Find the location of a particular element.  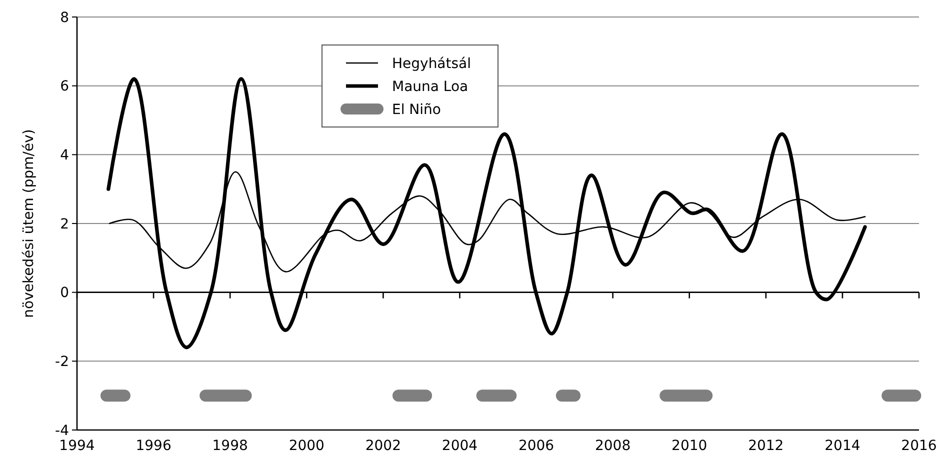

legend-label: El Niño is located at coordinates (416, 110).